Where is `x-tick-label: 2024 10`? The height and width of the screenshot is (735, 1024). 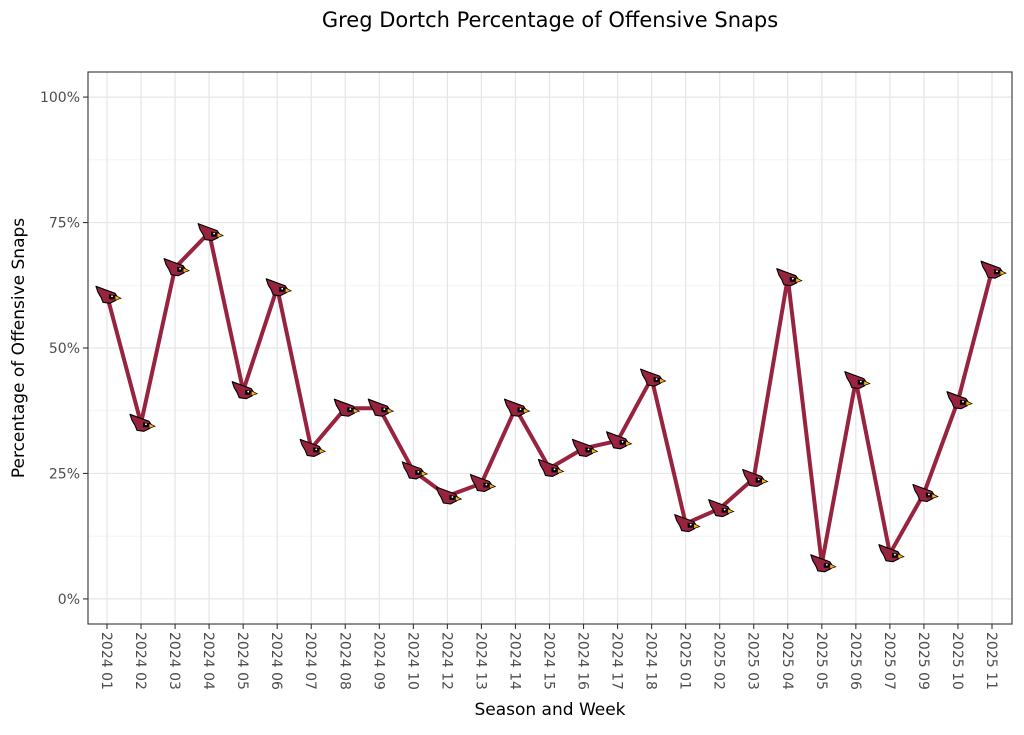 x-tick-label: 2024 10 is located at coordinates (412, 661).